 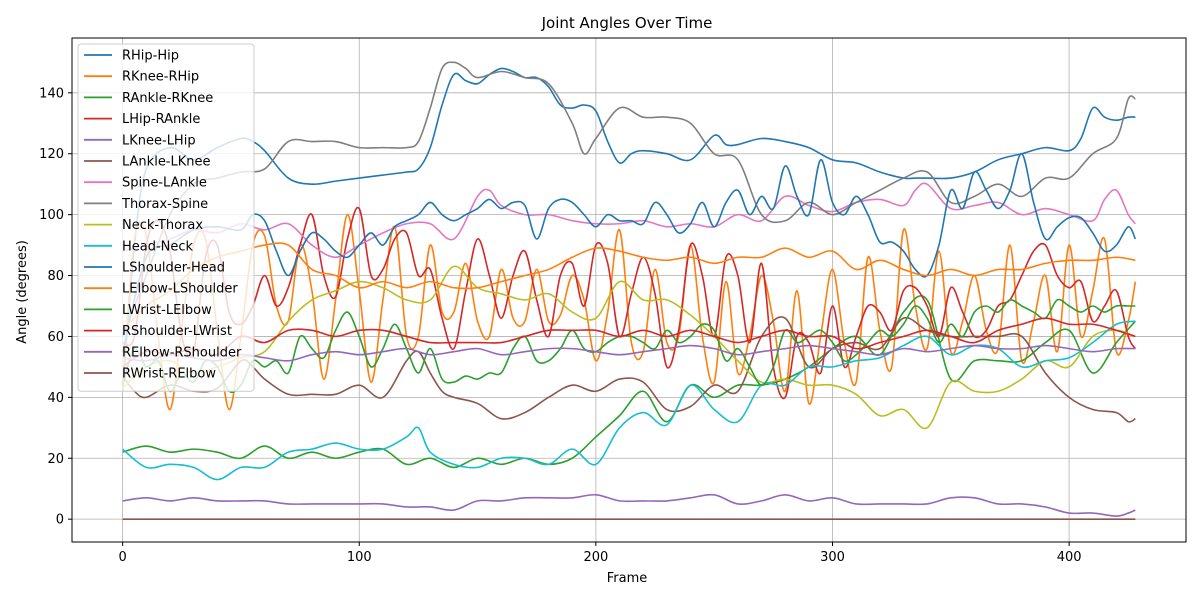 What do you see at coordinates (359, 557) in the screenshot?
I see `x-tick-label: 100` at bounding box center [359, 557].